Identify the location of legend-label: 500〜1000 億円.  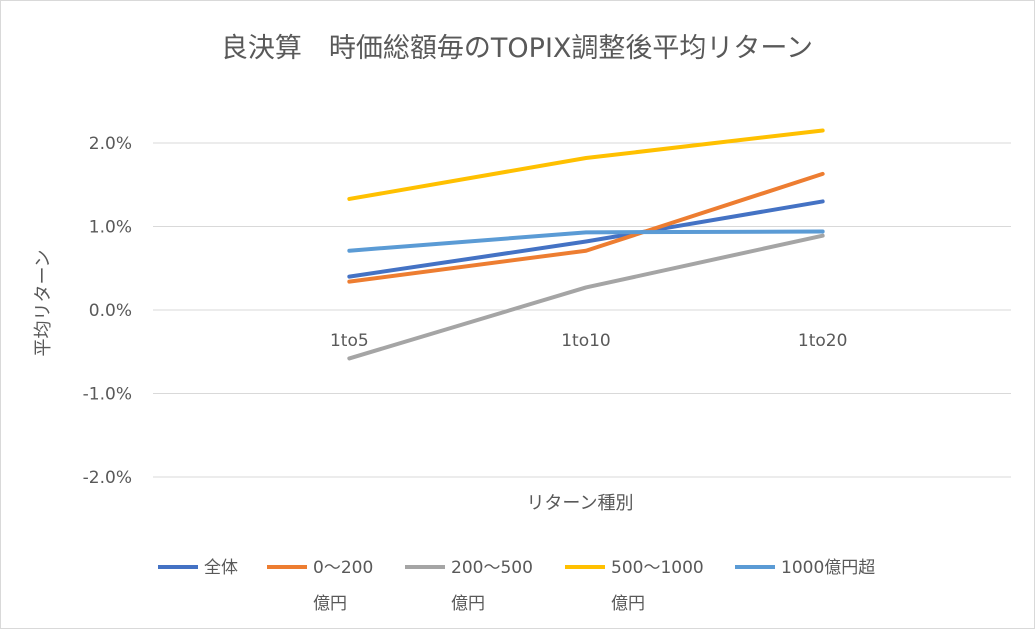
(657, 586).